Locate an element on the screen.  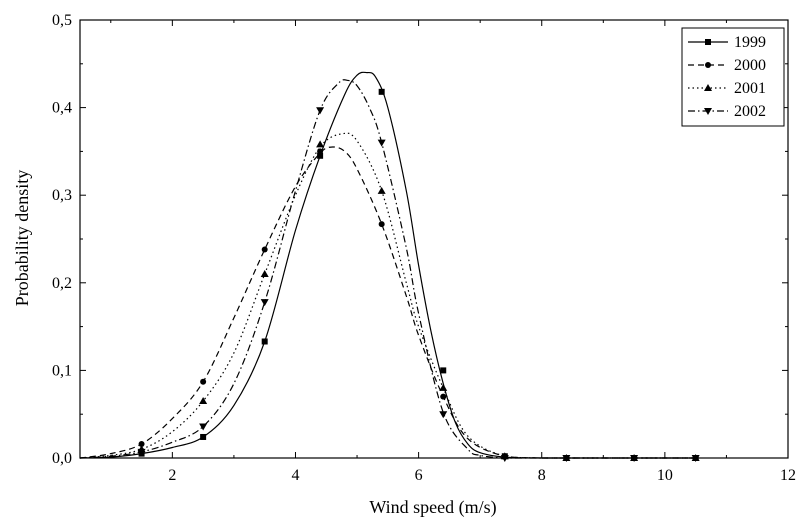
legend-item-2001: 2001 is located at coordinates (727, 88).